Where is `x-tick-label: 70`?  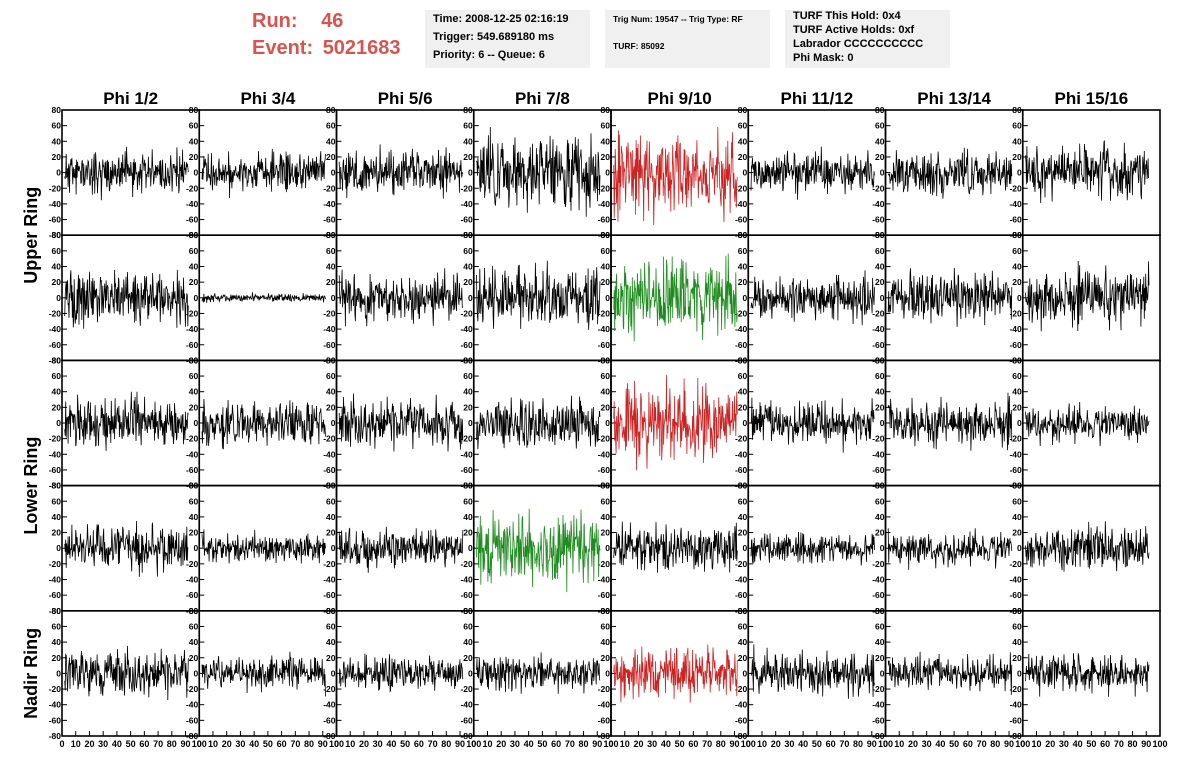 x-tick-label: 70 is located at coordinates (844, 744).